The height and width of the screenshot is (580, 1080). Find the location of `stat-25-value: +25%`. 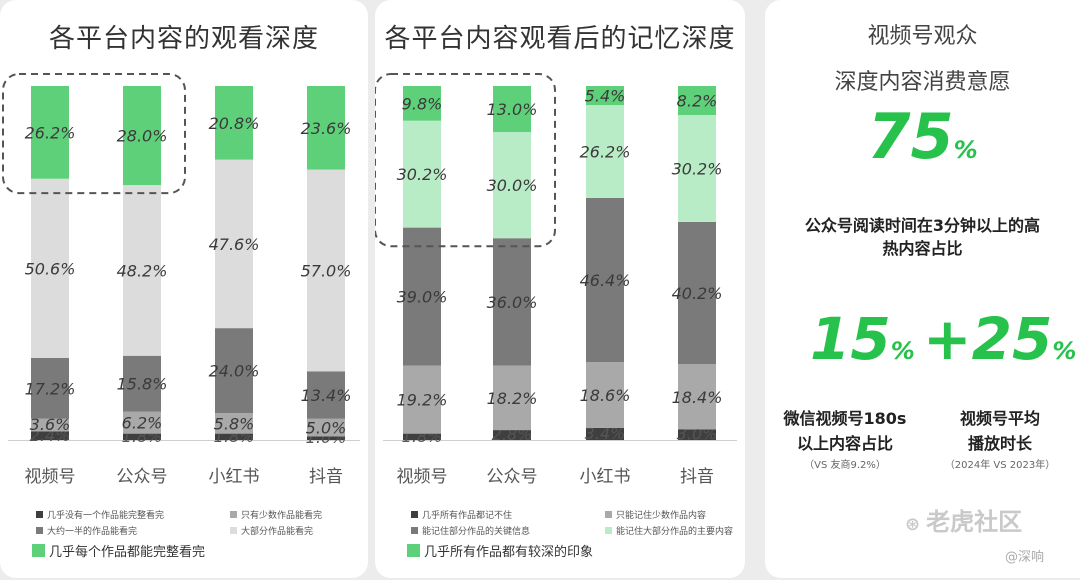

stat-25-value: +25% is located at coordinates (999, 339).